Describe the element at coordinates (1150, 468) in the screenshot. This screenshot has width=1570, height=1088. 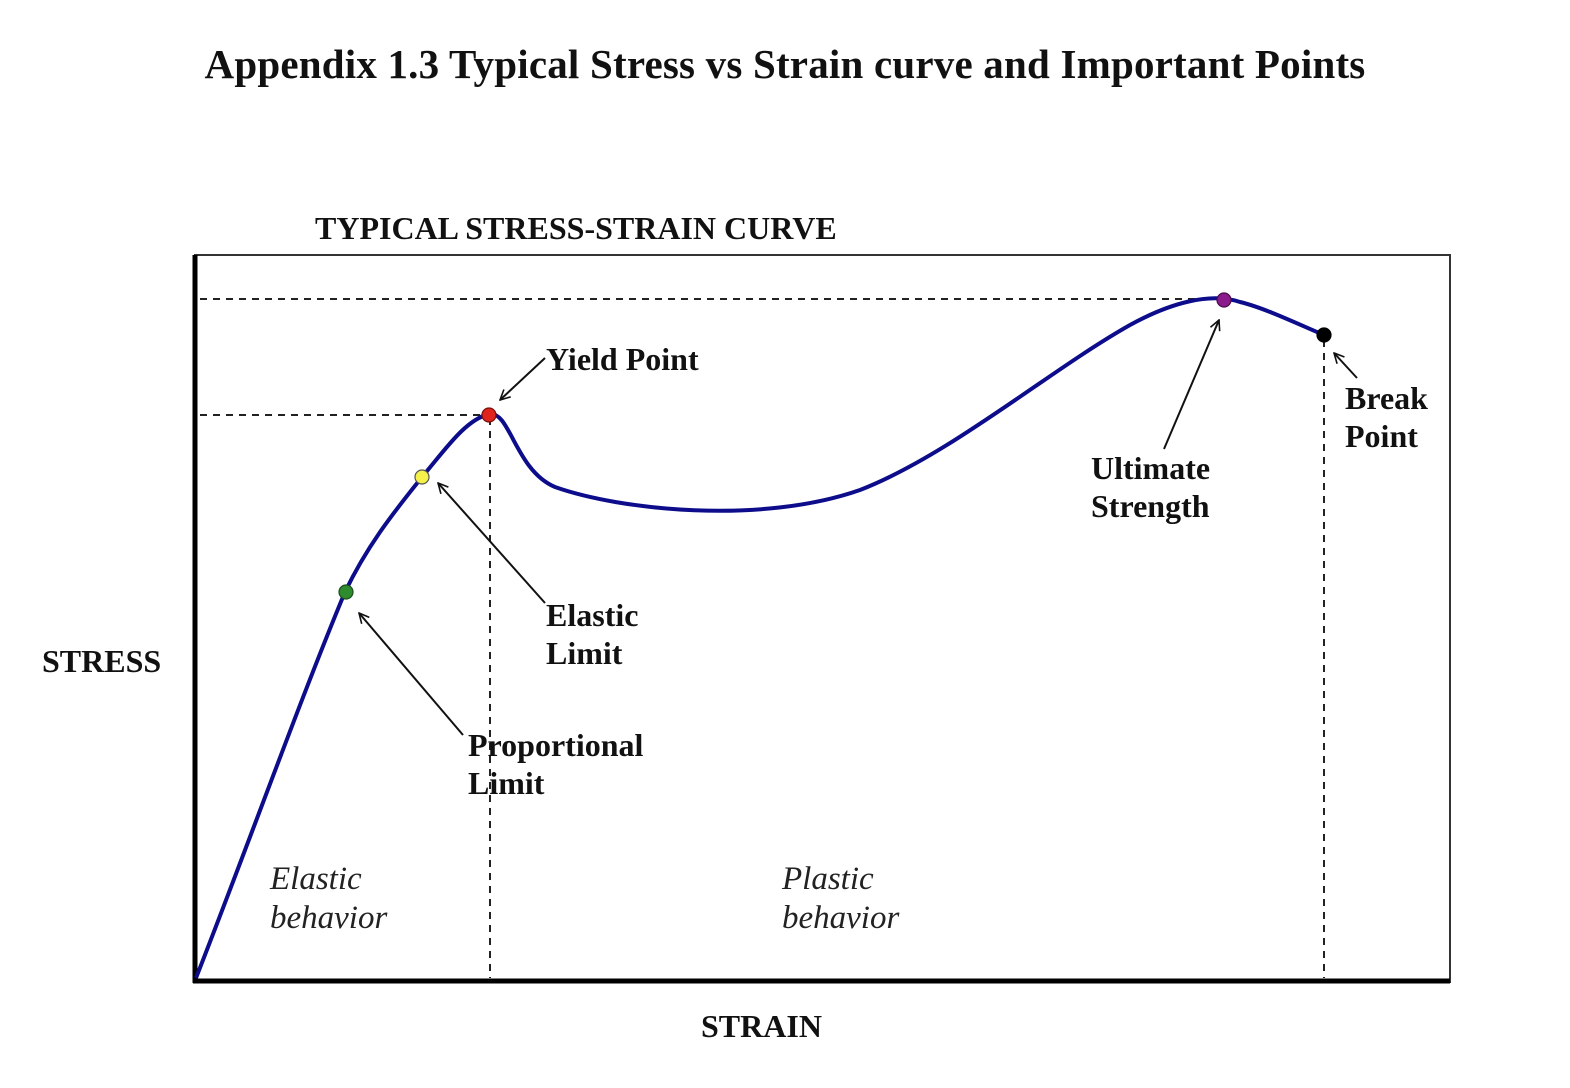
I see `ultimate-strength-label-line1: Ultimate` at that location.